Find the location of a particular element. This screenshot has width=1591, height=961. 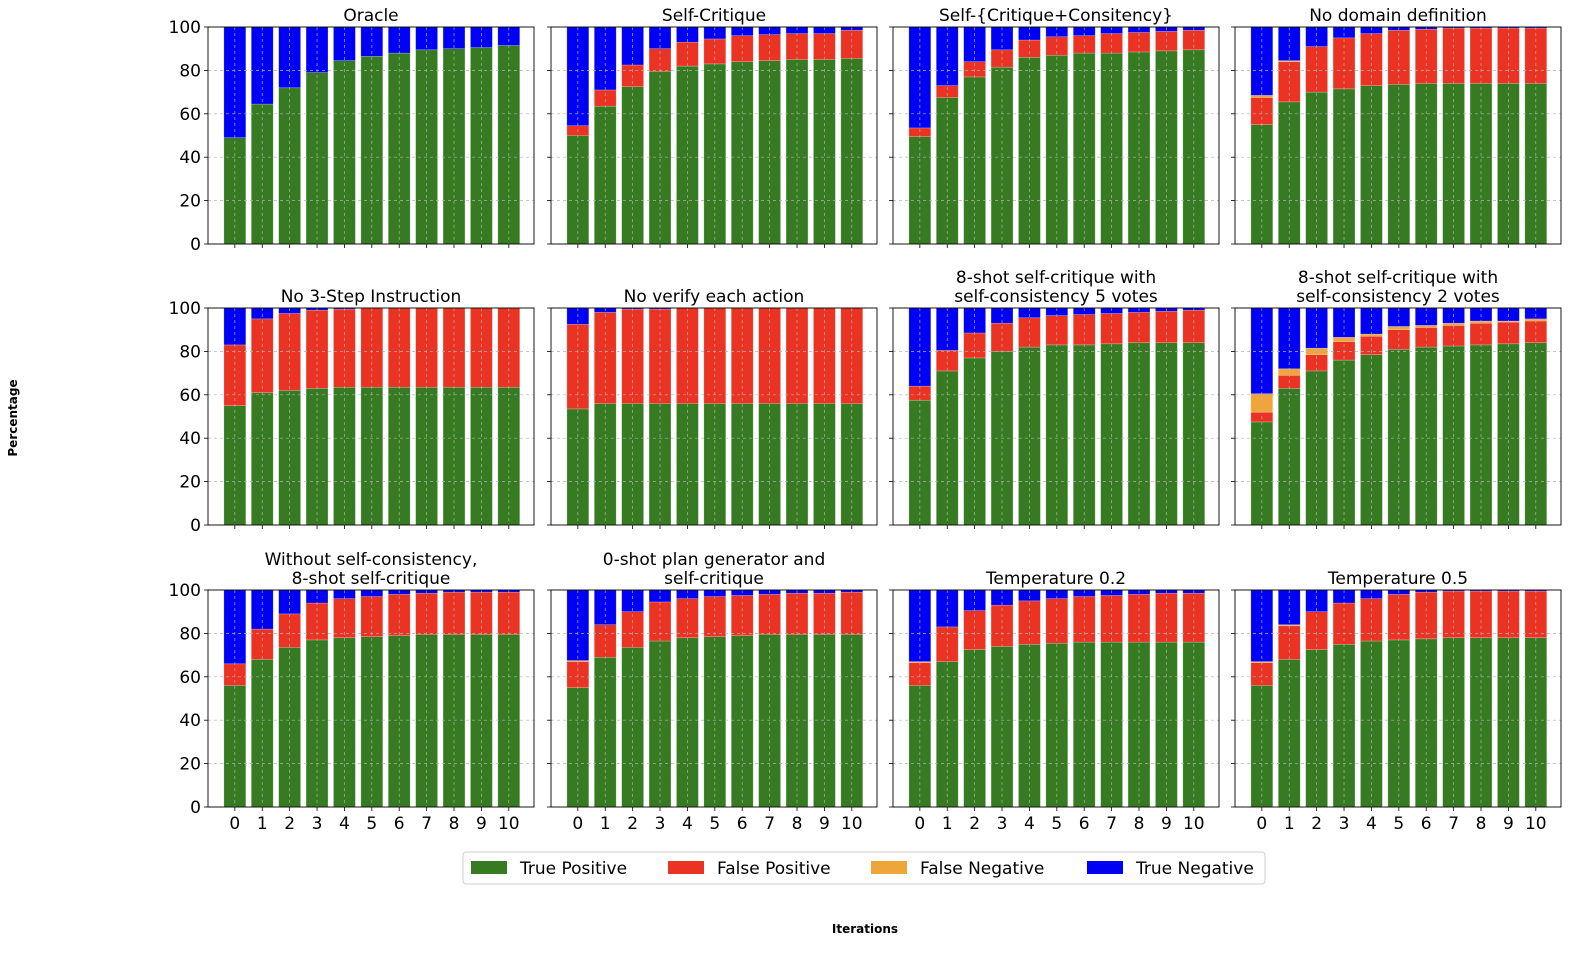

y-tick-label: 100 is located at coordinates (185, 591).